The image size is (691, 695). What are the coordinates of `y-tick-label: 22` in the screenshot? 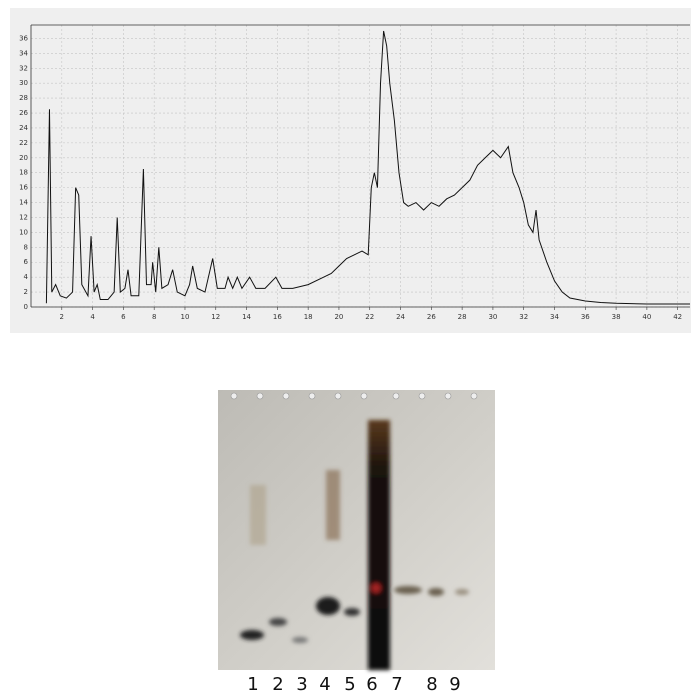 It's located at (23, 143).